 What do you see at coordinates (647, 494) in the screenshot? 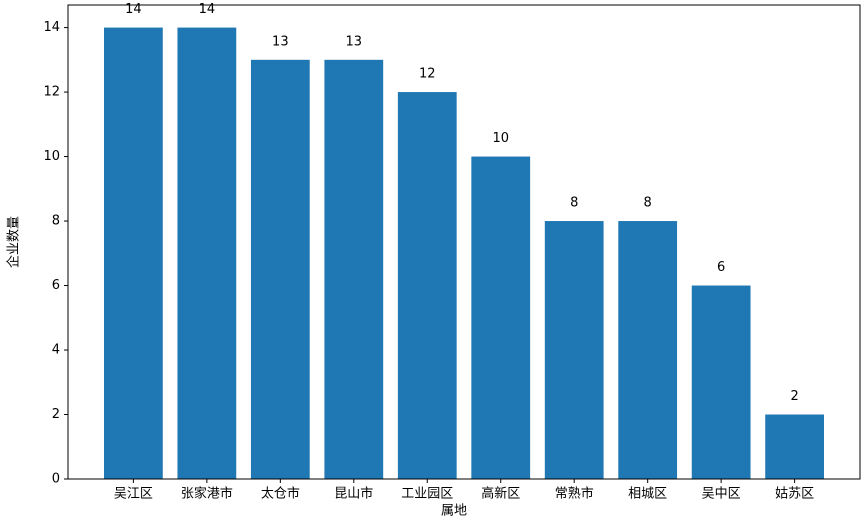
I see `x-tick-label: 相城区` at bounding box center [647, 494].